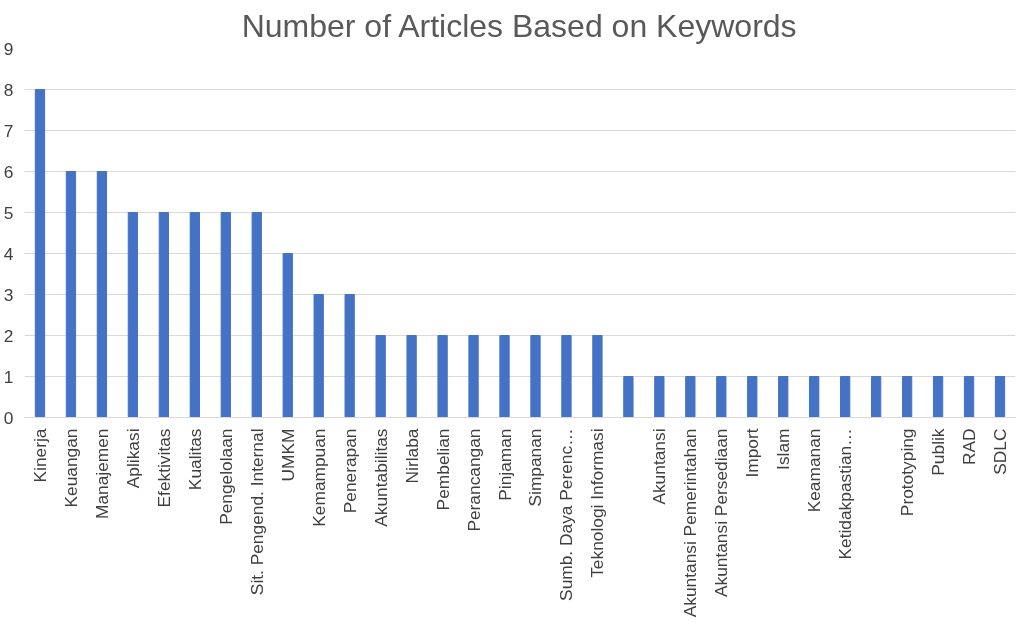 The width and height of the screenshot is (1026, 629). Describe the element at coordinates (783, 449) in the screenshot. I see `x-tick-label: Islam` at that location.